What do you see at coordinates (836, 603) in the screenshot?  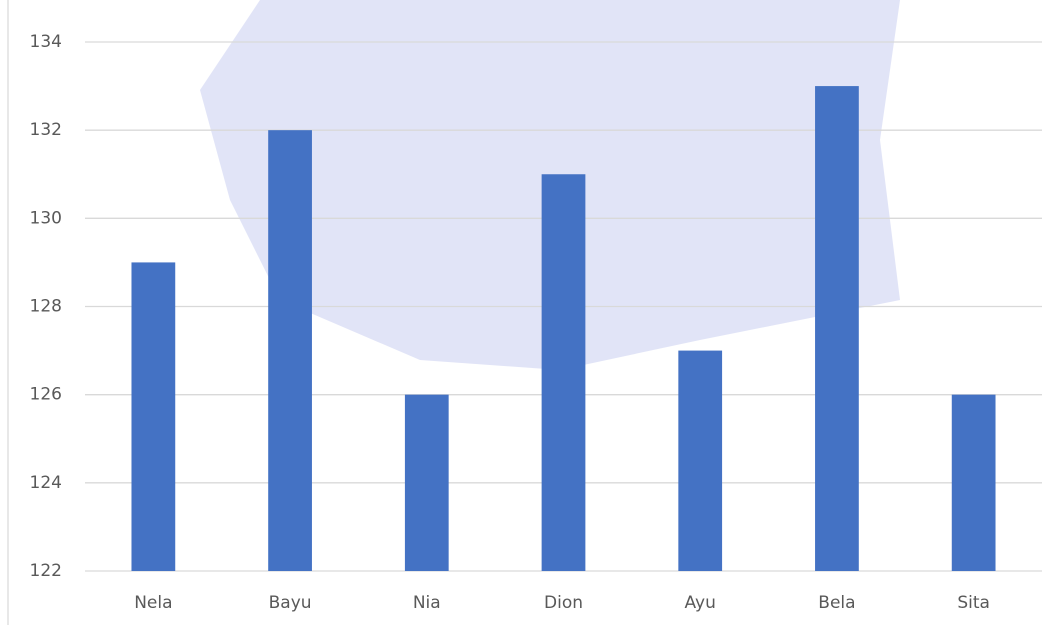 I see `x-tick-label: Bela` at bounding box center [836, 603].